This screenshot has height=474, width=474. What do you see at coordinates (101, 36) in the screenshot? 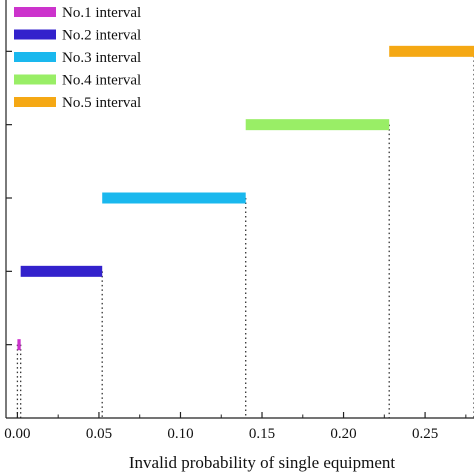
I see `legend-label: No.2 interval` at bounding box center [101, 36].